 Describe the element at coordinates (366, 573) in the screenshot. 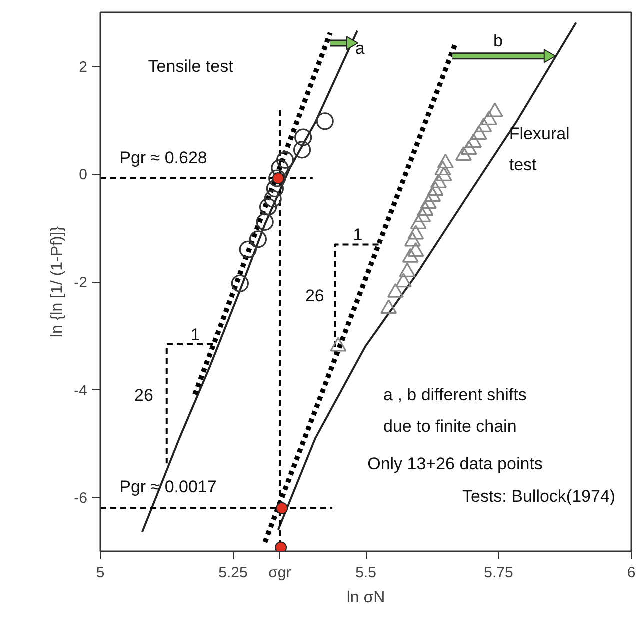

I see `x-tick-label: 5.5` at that location.